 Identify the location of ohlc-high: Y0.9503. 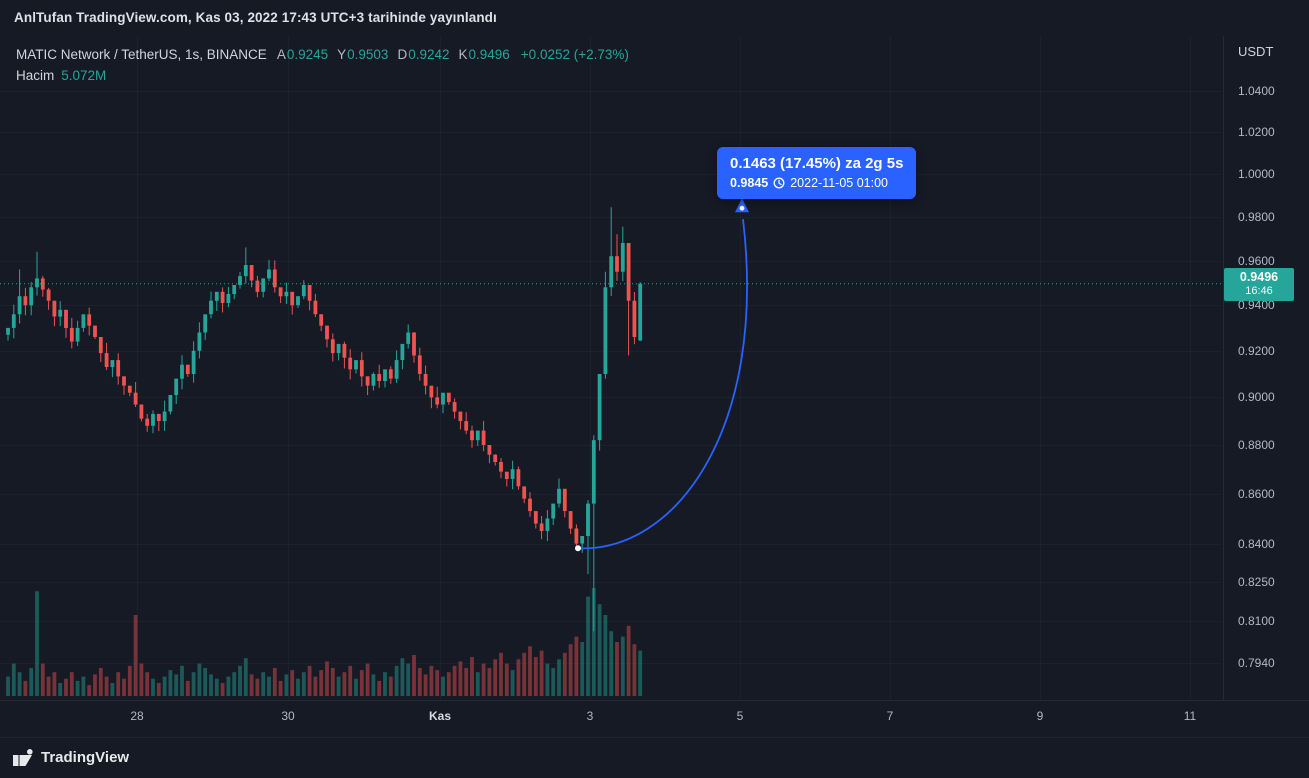
(362, 54).